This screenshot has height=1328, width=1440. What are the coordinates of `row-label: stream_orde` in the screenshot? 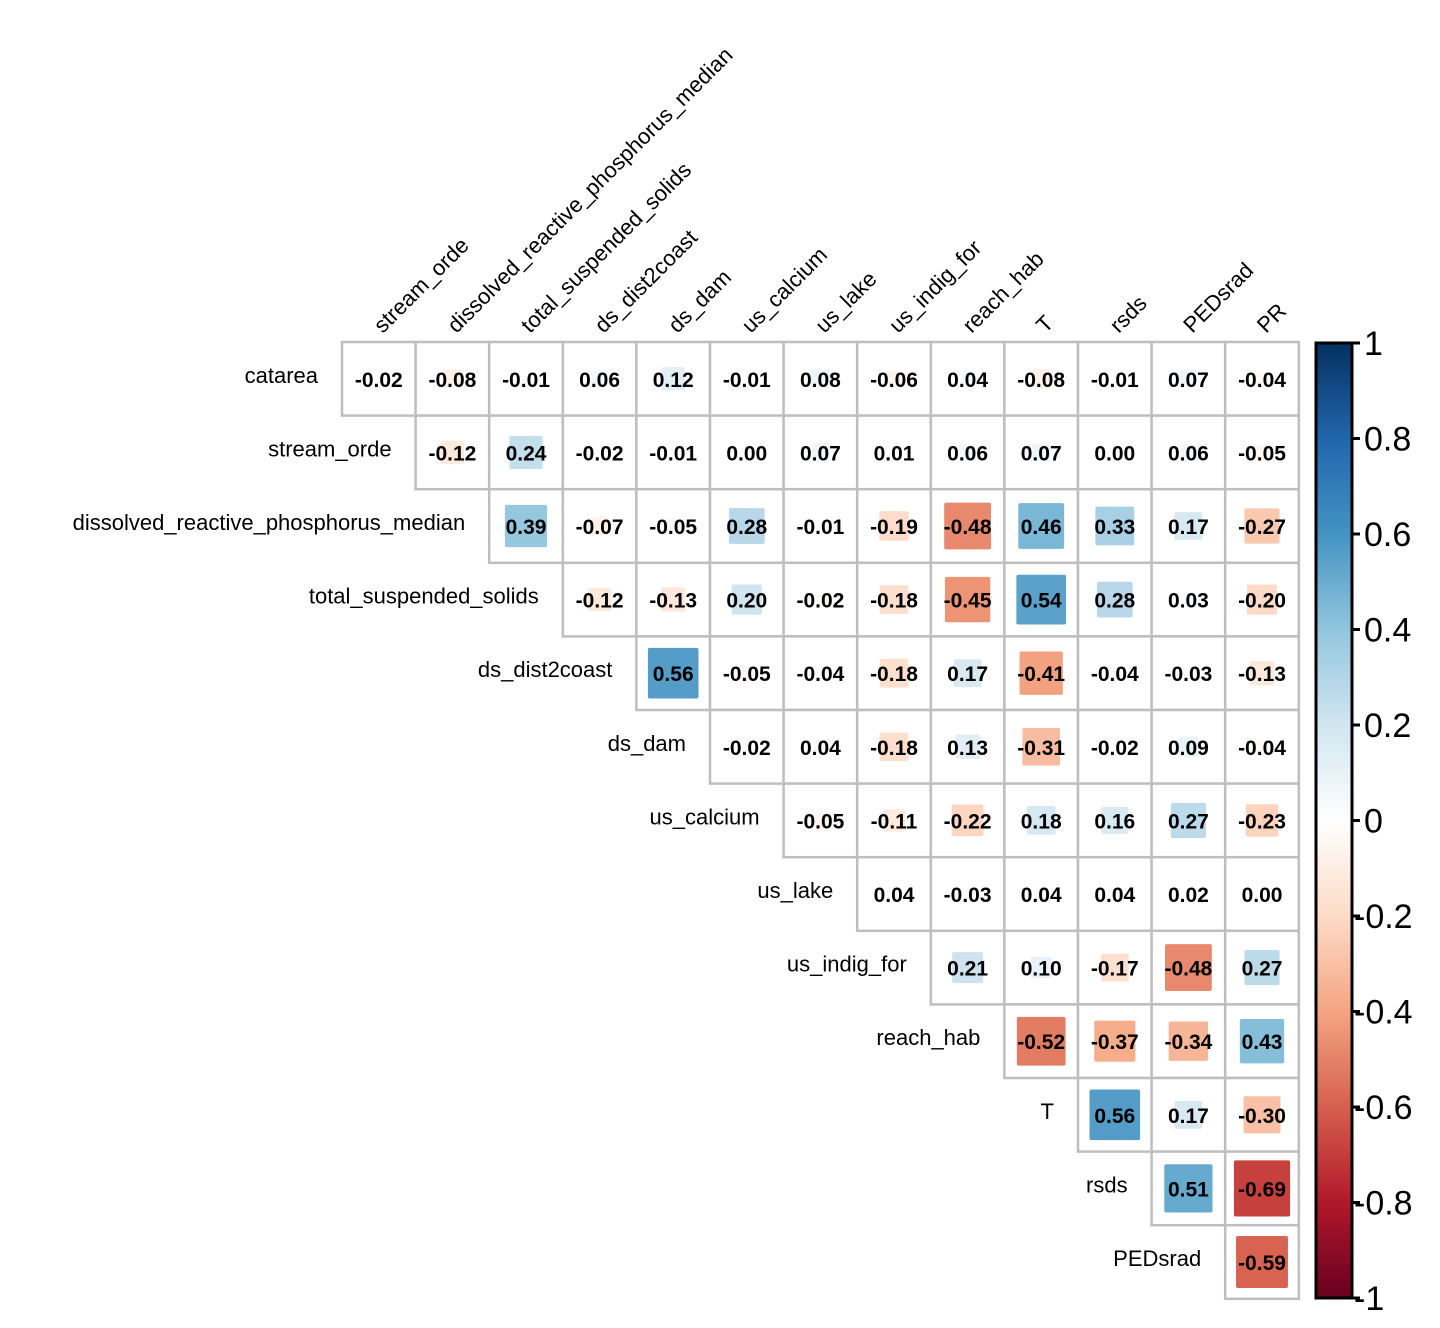 It's located at (330, 448).